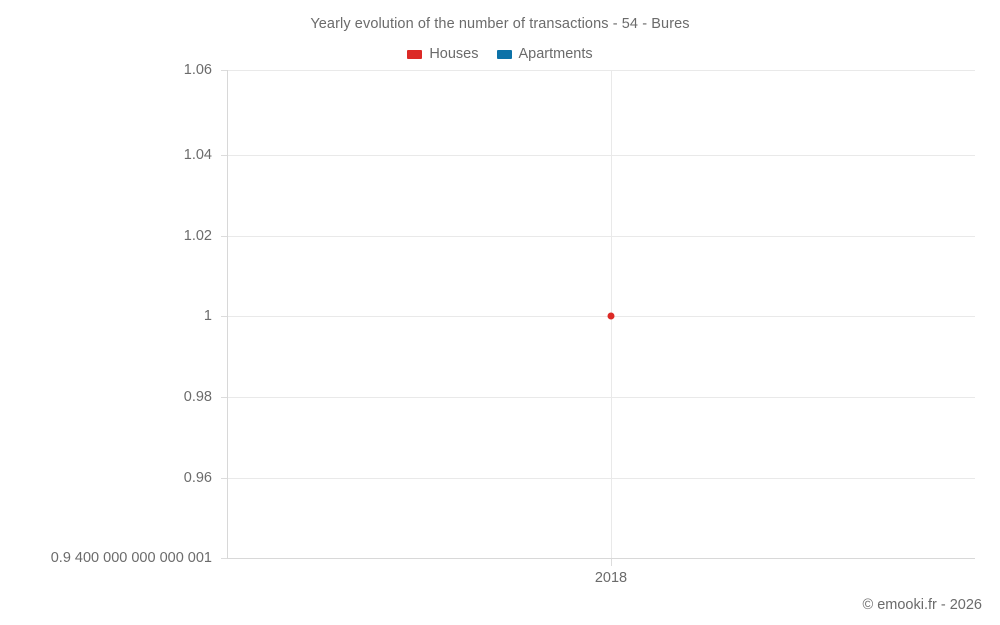 Image resolution: width=1000 pixels, height=625 pixels. Describe the element at coordinates (227, 314) in the screenshot. I see `y-axis-line` at that location.